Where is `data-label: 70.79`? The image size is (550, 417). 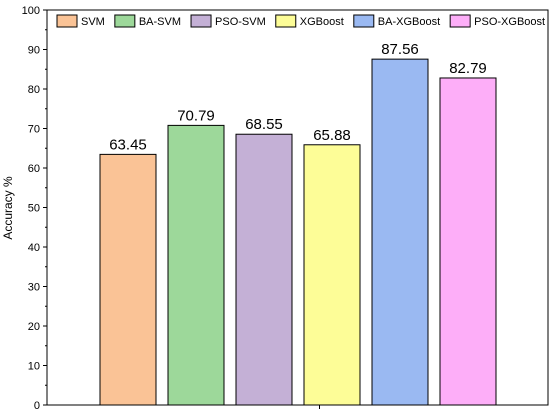 data-label: 70.79 is located at coordinates (196, 115).